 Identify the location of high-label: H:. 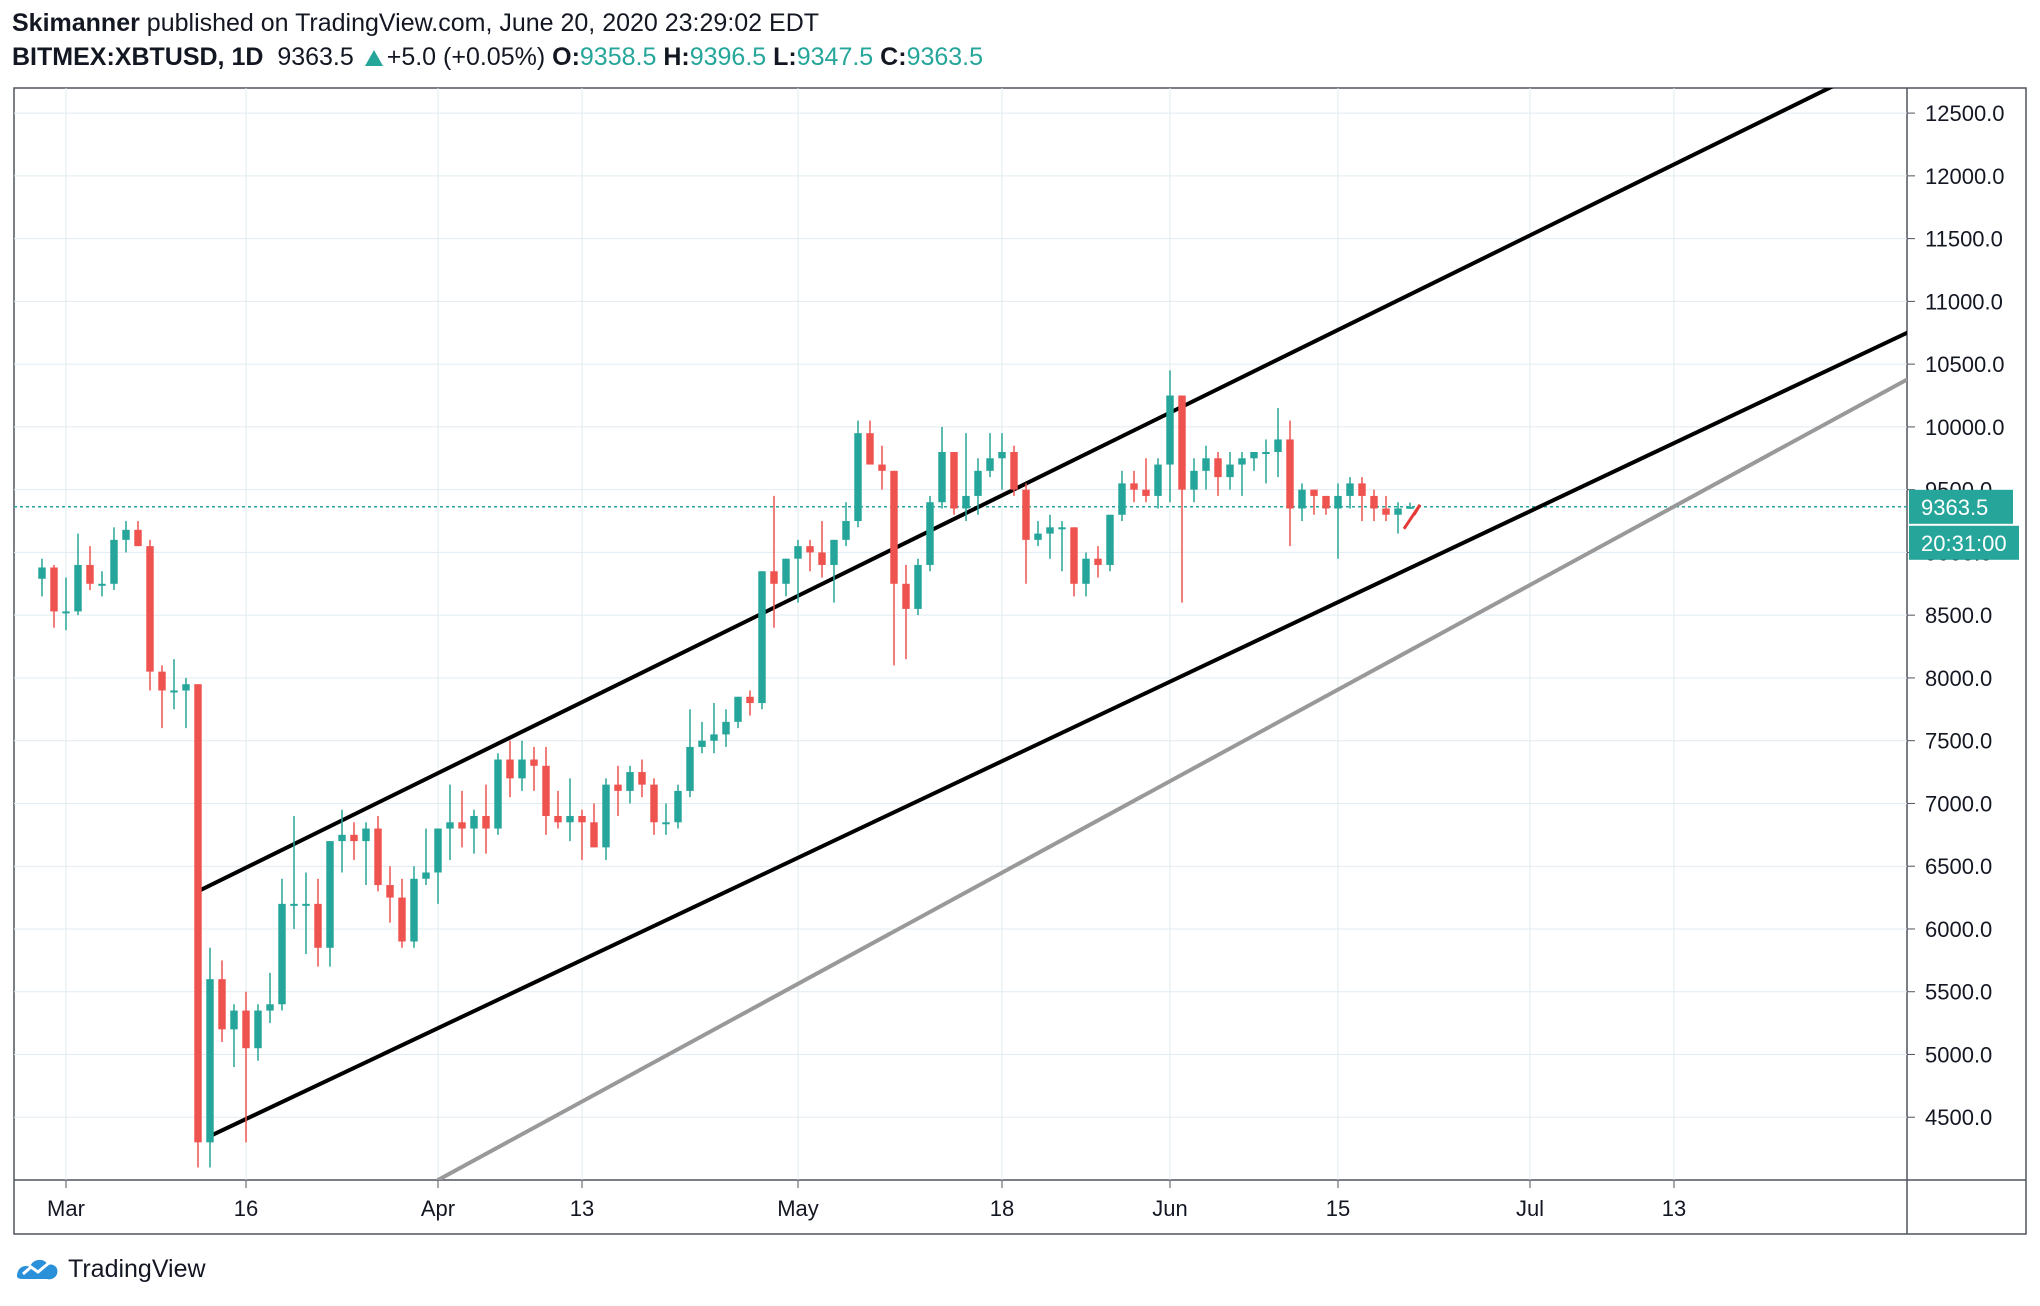
(676, 57).